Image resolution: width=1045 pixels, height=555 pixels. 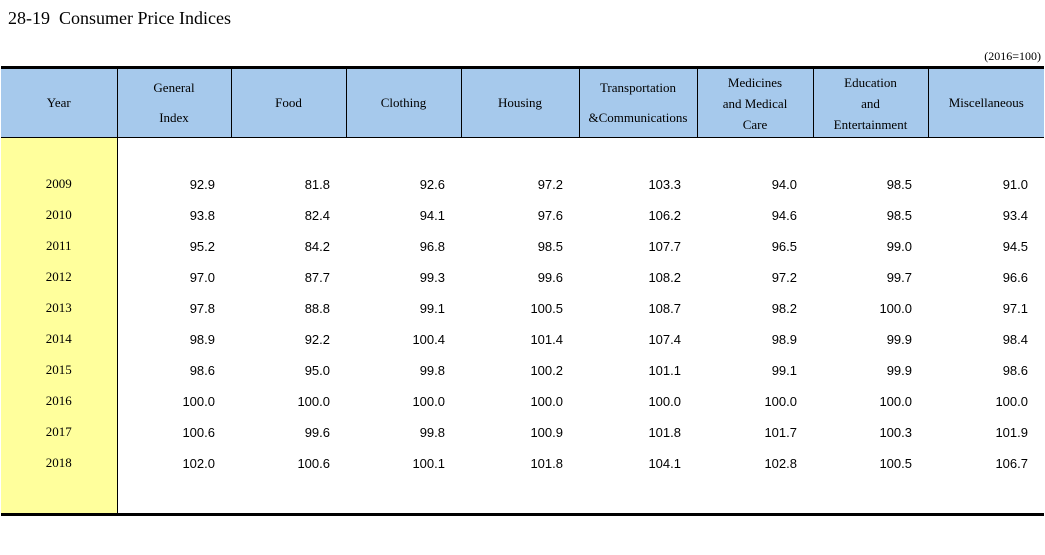 I want to click on column-header-line: Housing, so click(x=520, y=102).